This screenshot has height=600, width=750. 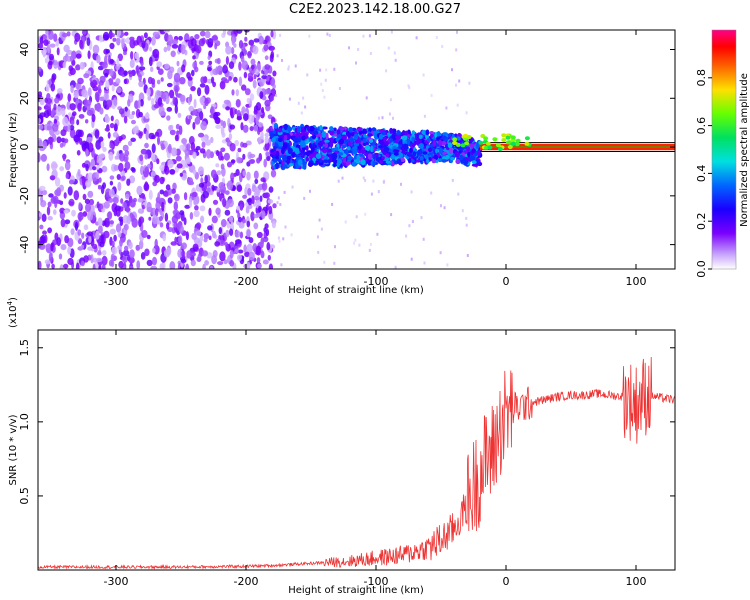 What do you see at coordinates (116, 581) in the screenshot?
I see `x-tick-label: -300` at bounding box center [116, 581].